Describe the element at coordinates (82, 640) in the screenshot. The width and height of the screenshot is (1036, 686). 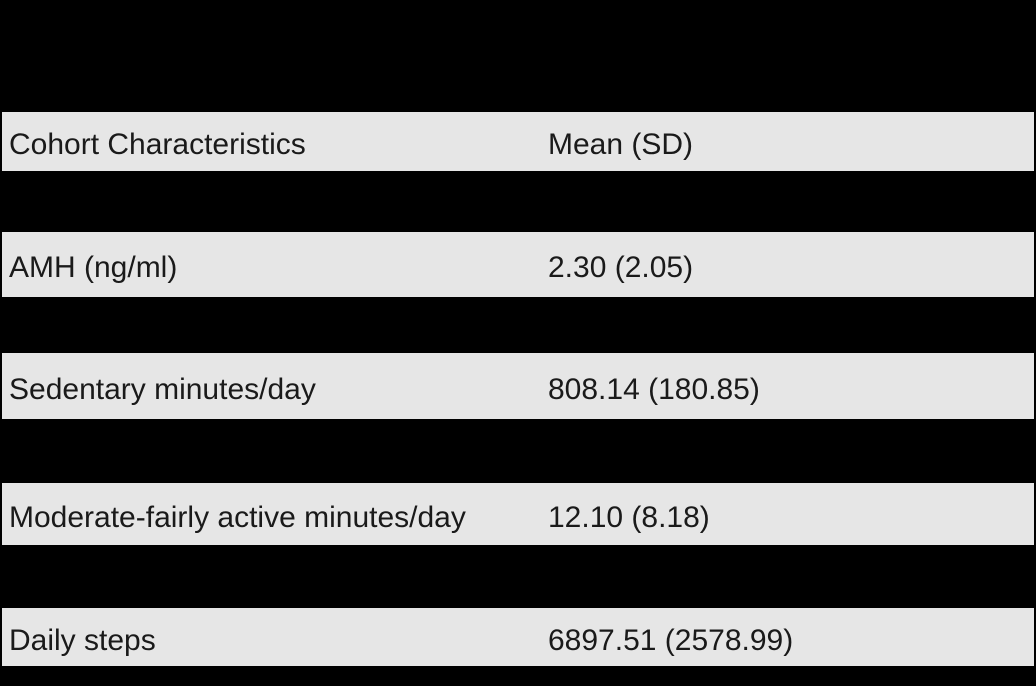
I see `row-label-cell: Daily steps` at that location.